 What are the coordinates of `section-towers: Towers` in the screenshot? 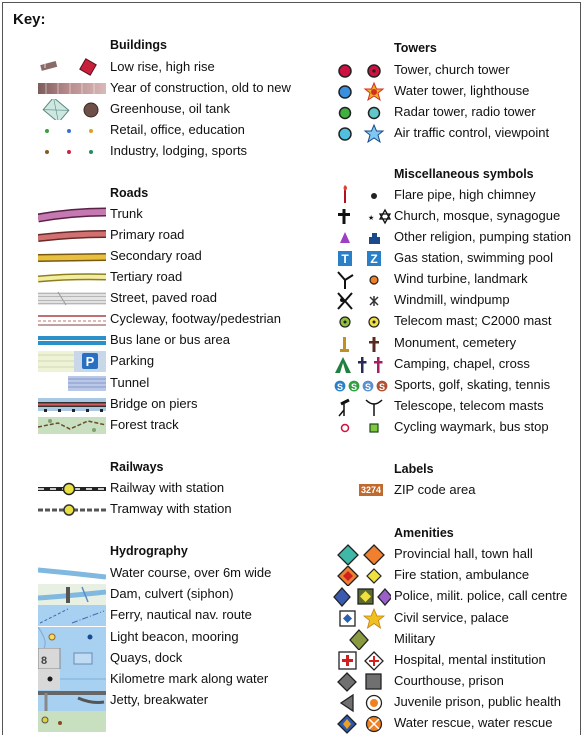 It's located at (415, 48).